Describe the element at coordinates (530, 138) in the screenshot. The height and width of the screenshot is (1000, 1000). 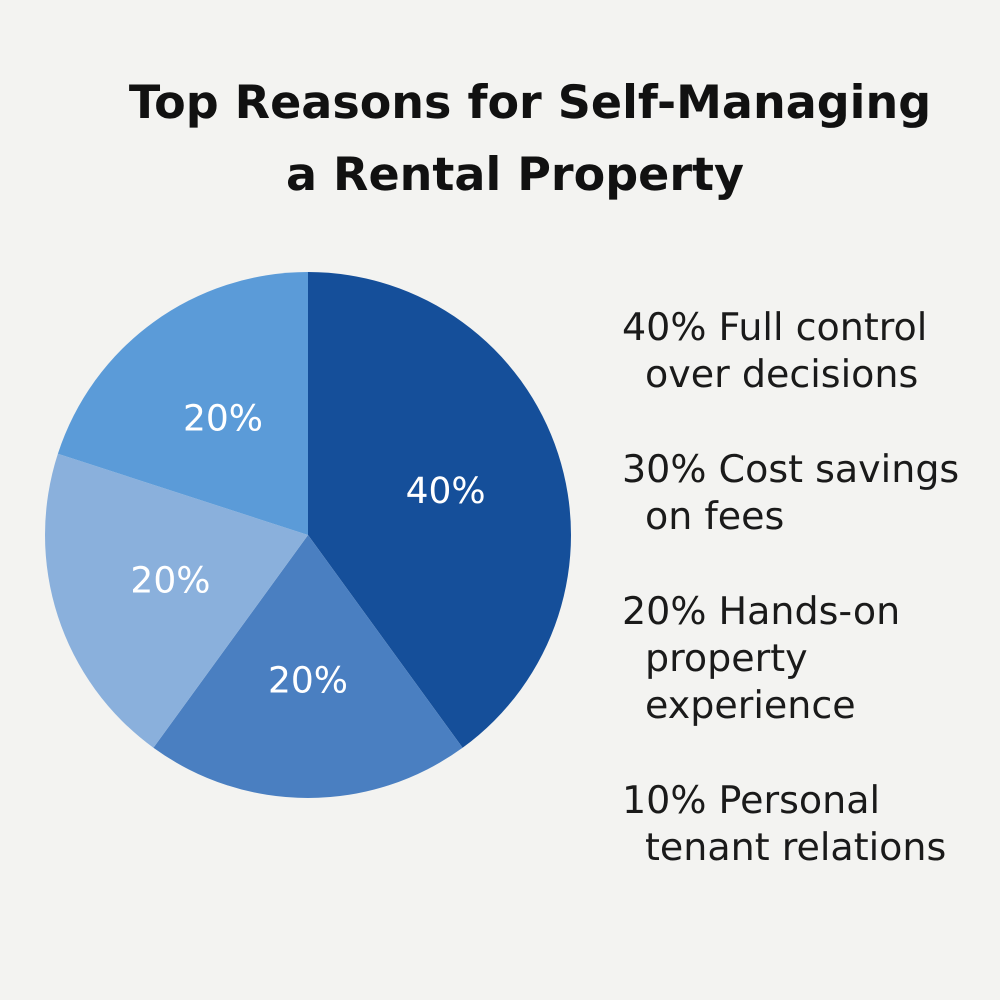
I see `chart-title: Top Reasons for Self-Managing a Rental Property` at that location.